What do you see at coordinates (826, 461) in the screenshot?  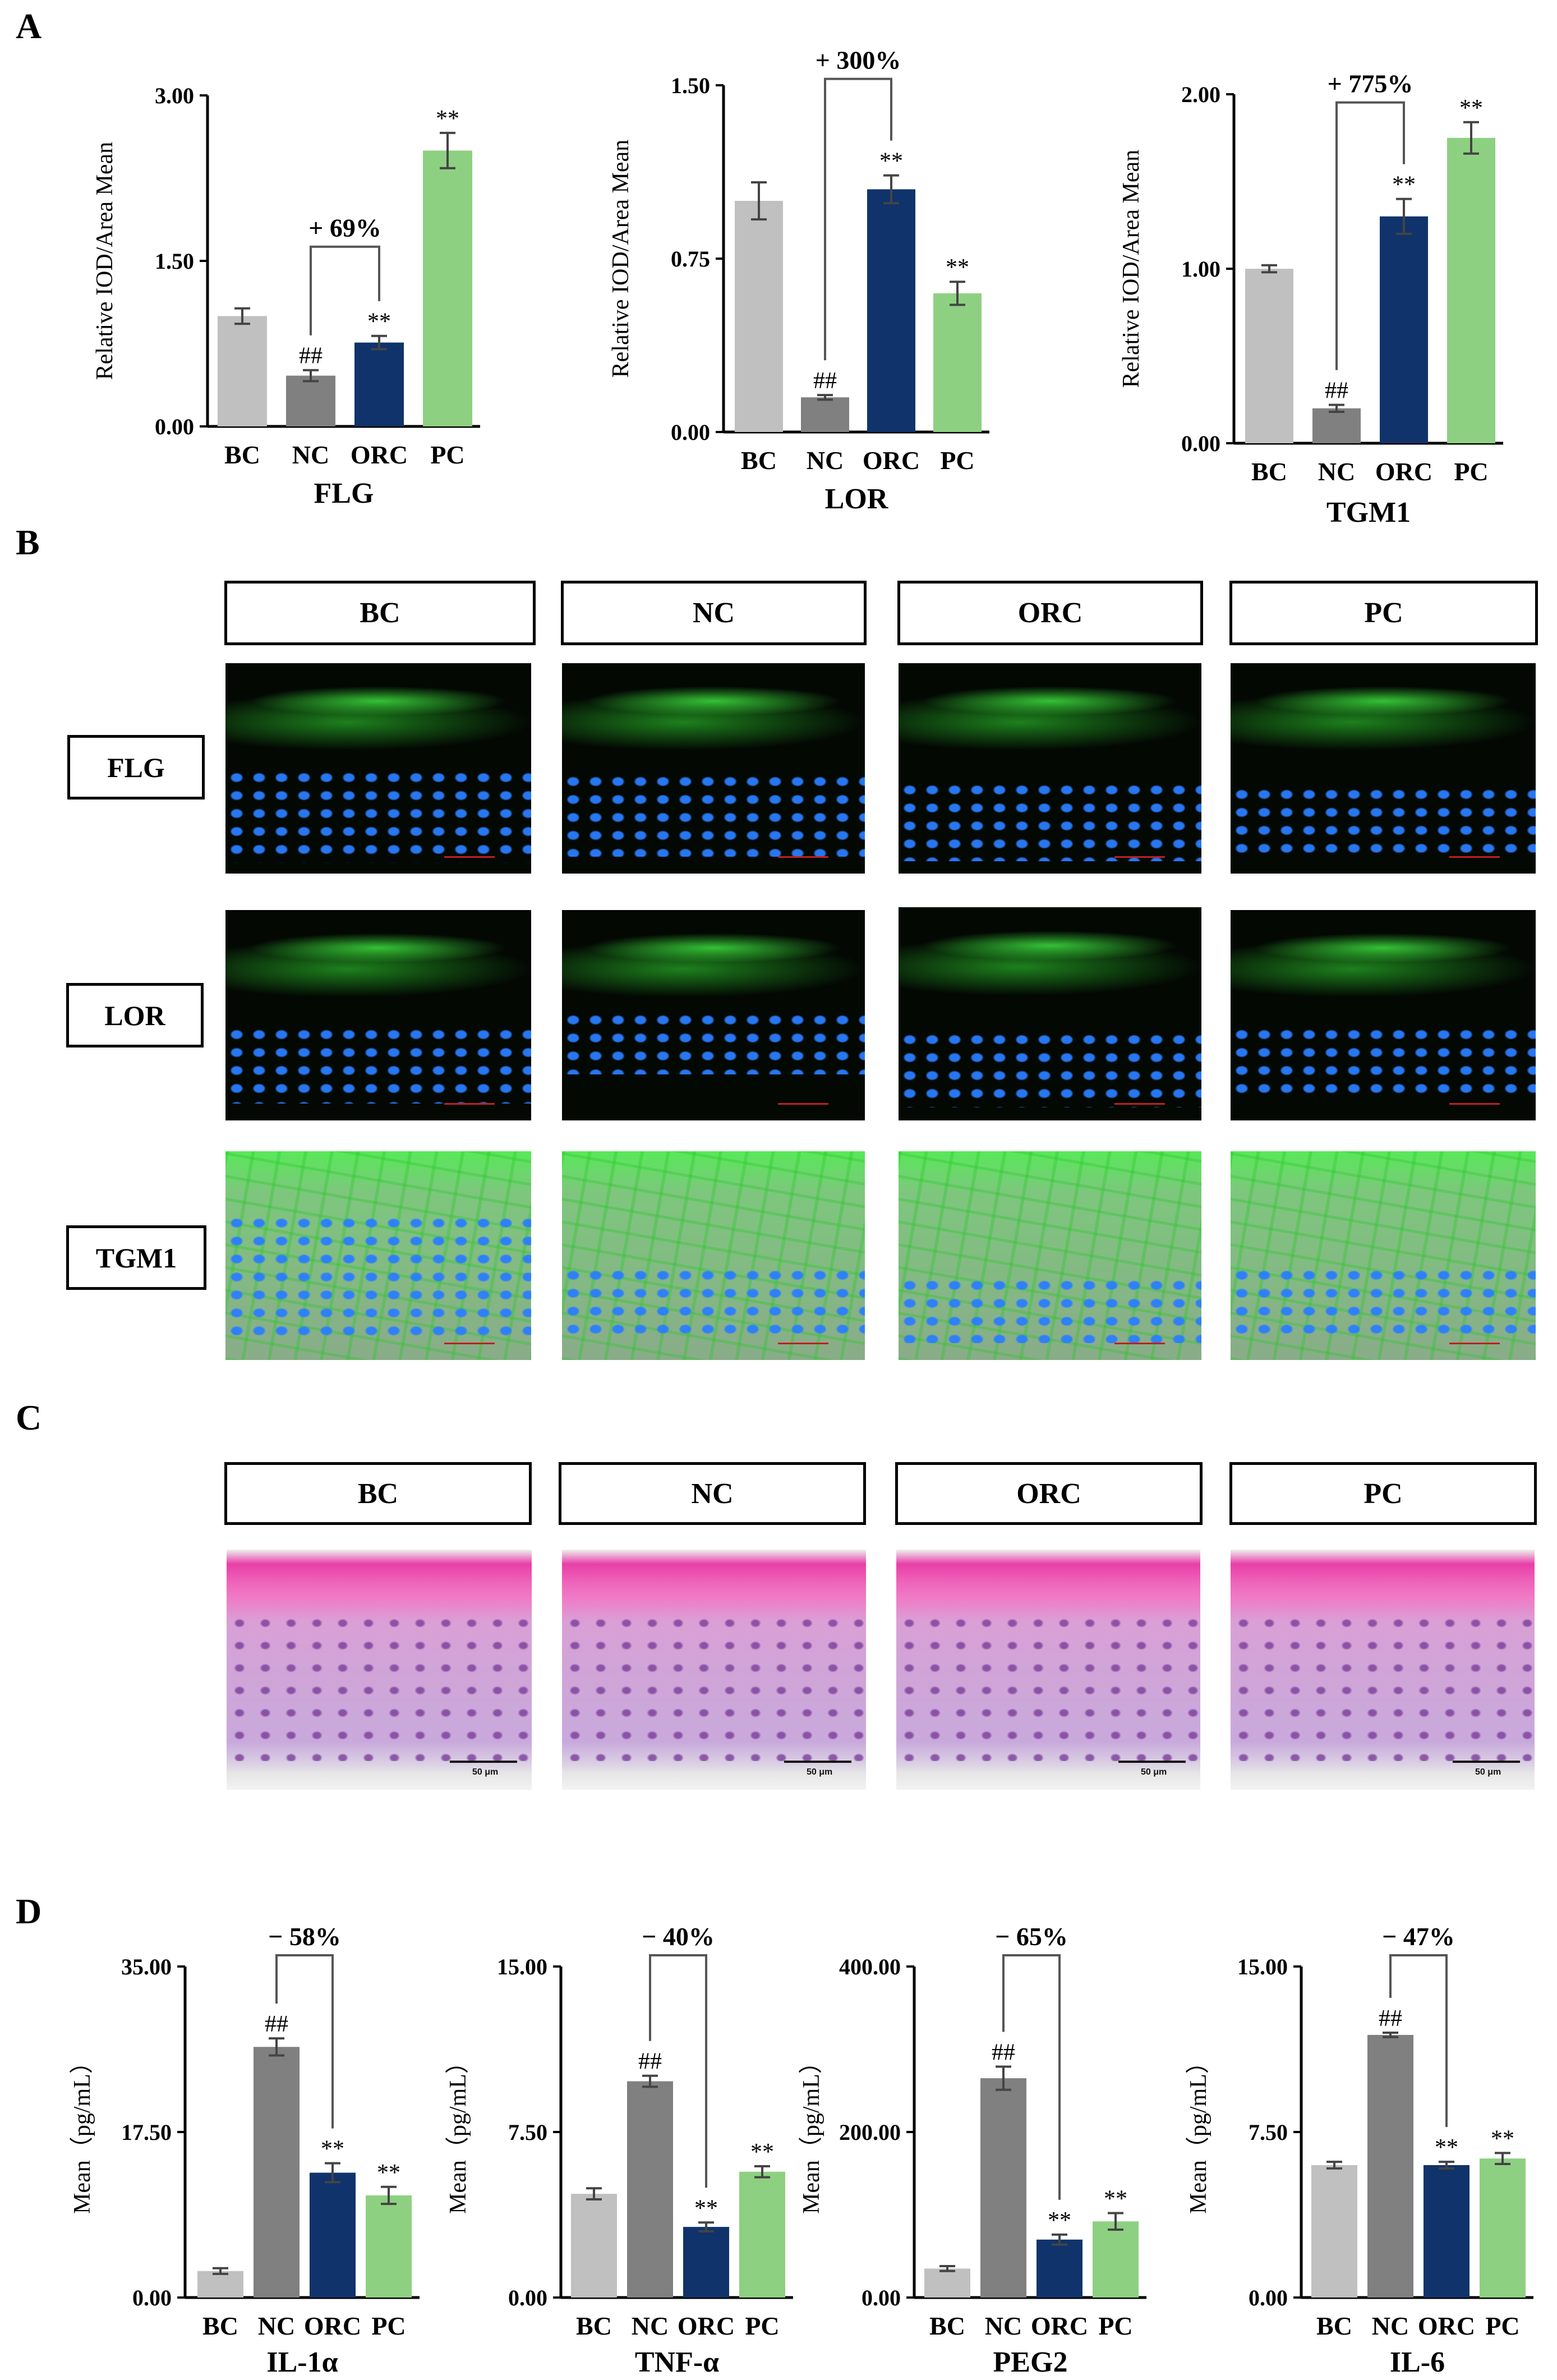 I see `lor-category-nc: NC` at bounding box center [826, 461].